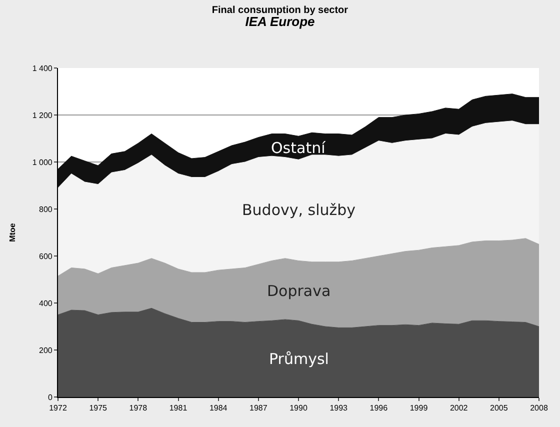 The height and width of the screenshot is (427, 560). I want to click on y-tick-label: 600, so click(46, 256).